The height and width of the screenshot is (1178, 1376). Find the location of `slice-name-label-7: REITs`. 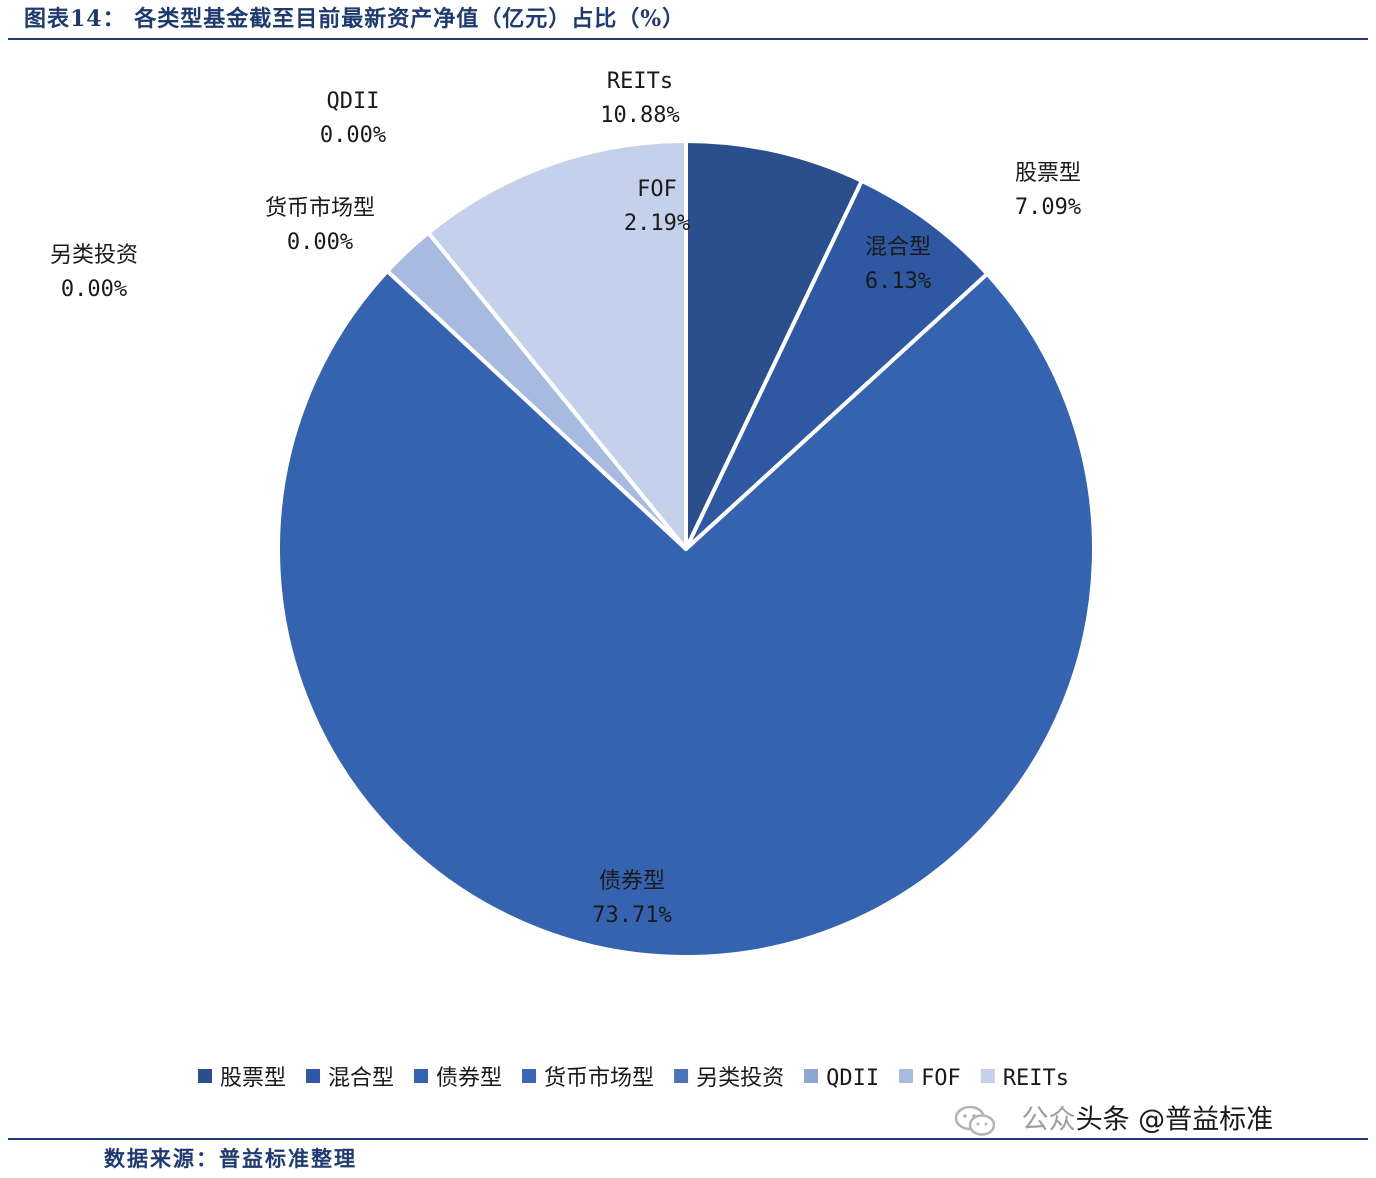

slice-name-label-7: REITs is located at coordinates (640, 81).